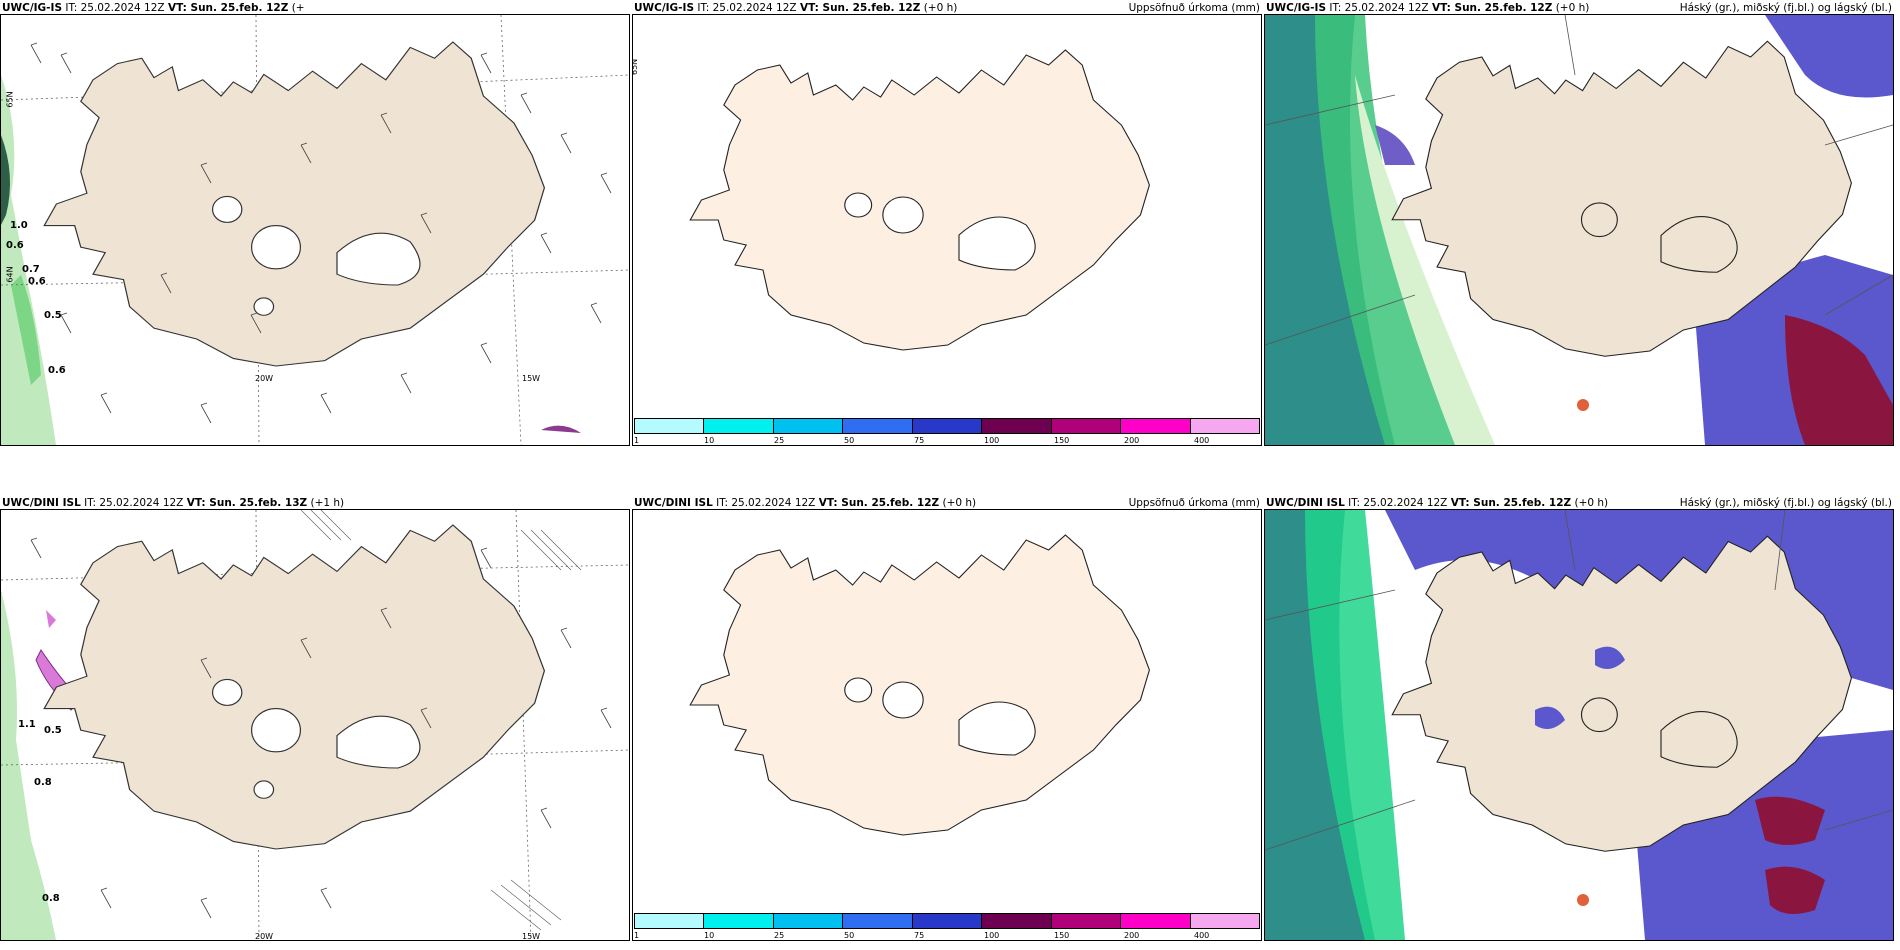  I want to click on lat-label: 64N, so click(10, 274).